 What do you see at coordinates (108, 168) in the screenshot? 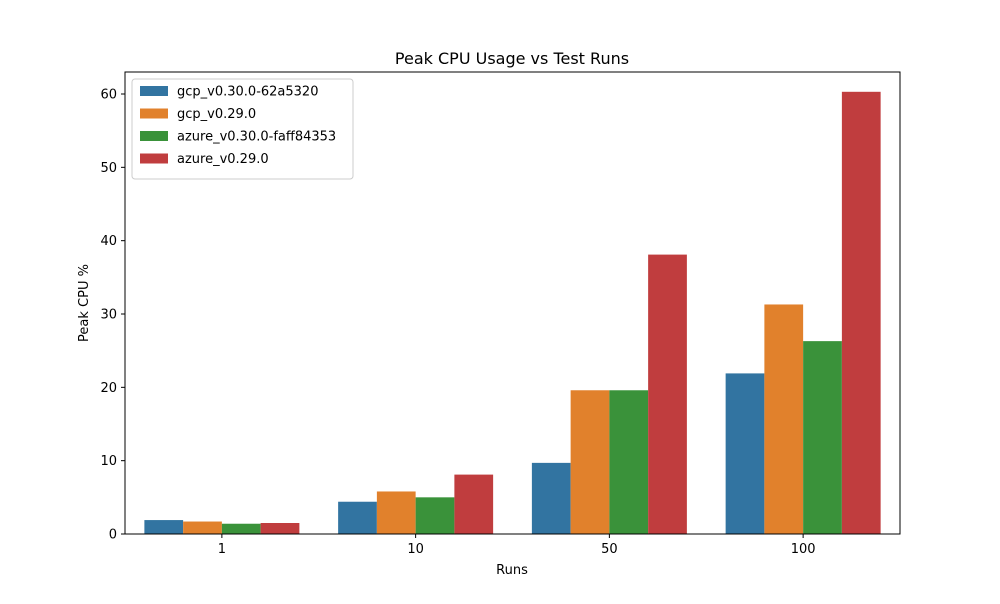
I see `y-tick-label: 50` at bounding box center [108, 168].